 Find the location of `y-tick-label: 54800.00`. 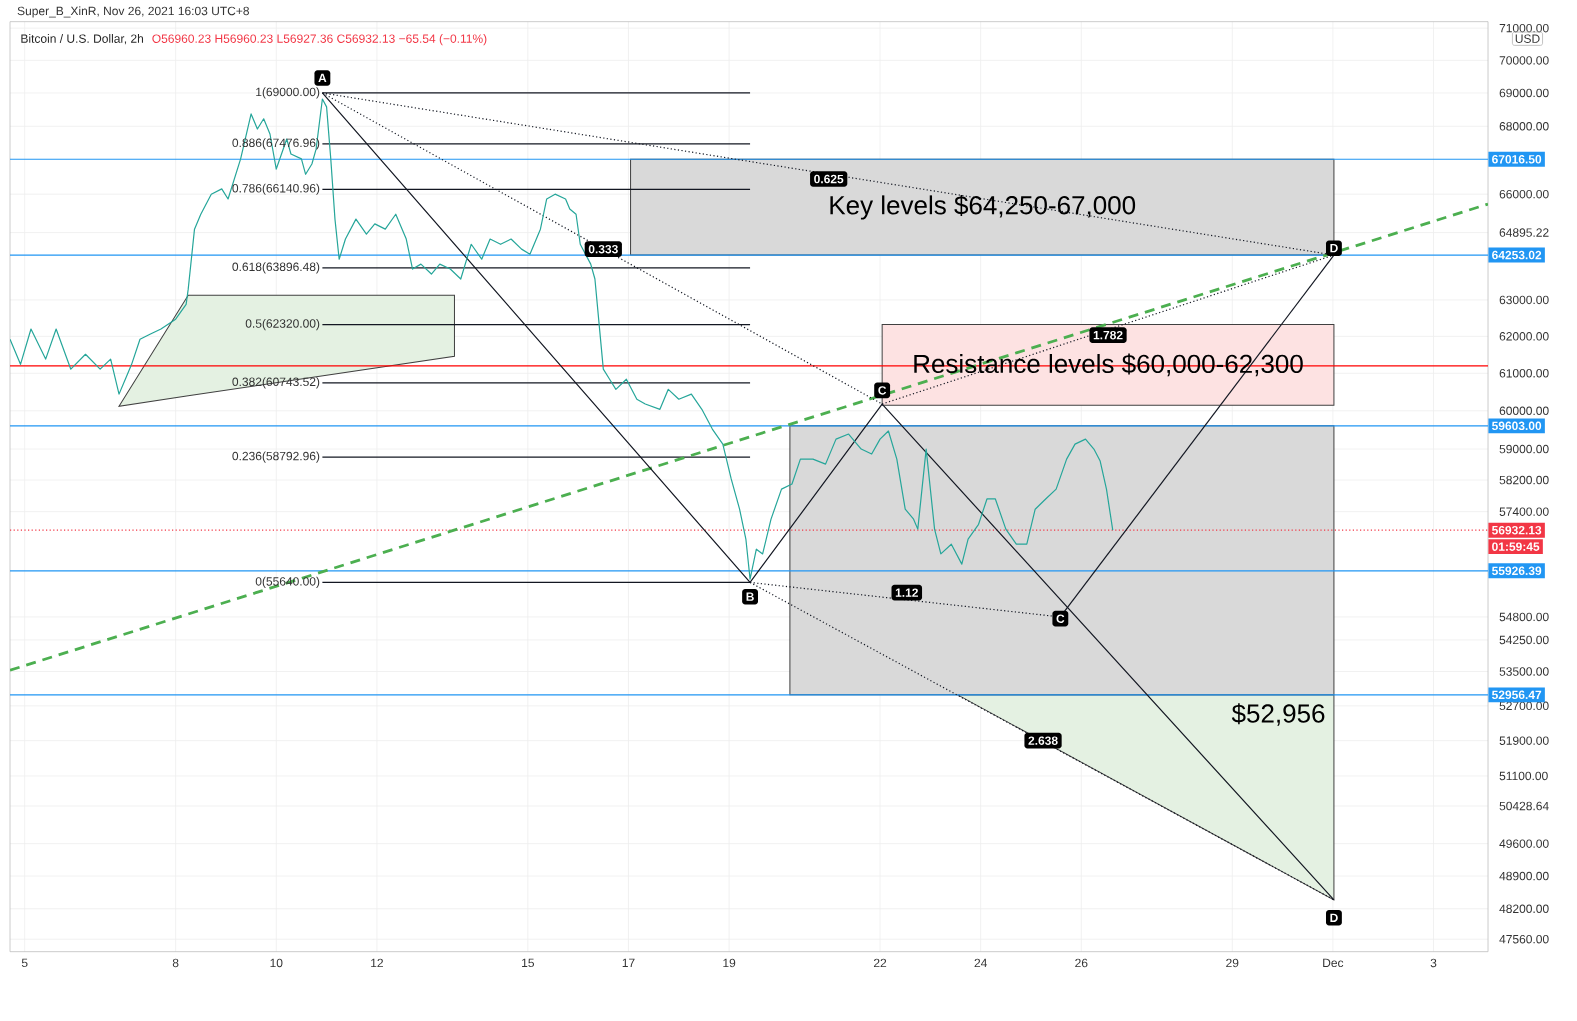

y-tick-label: 54800.00 is located at coordinates (1524, 617).